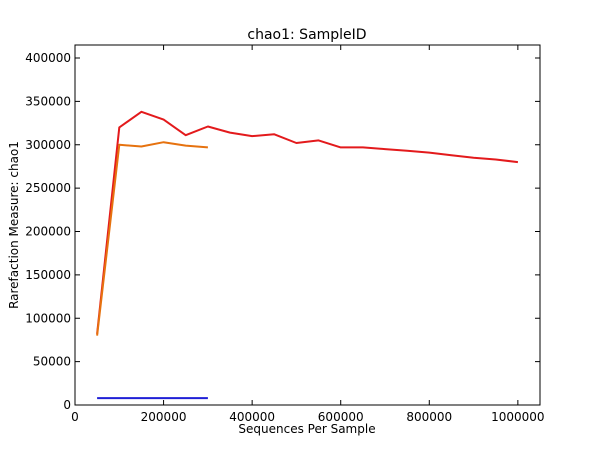 Image resolution: width=600 pixels, height=450 pixels. I want to click on x-tick-label: 800000, so click(429, 417).